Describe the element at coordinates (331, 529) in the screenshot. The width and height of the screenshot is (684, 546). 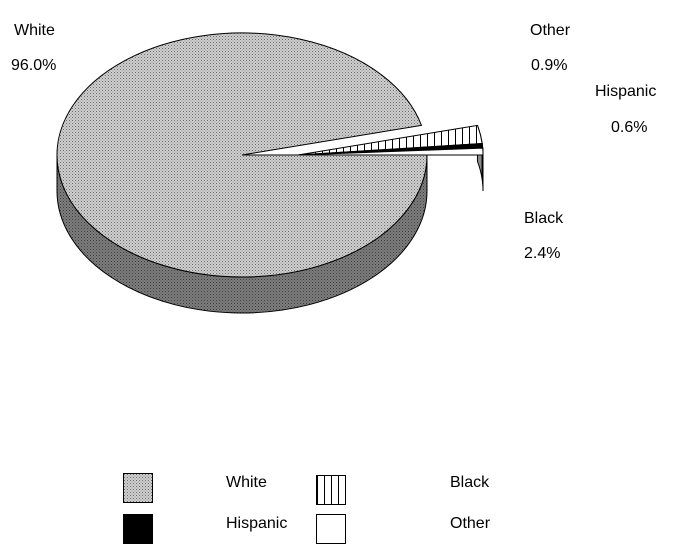
I see `legend-swatch-other` at that location.